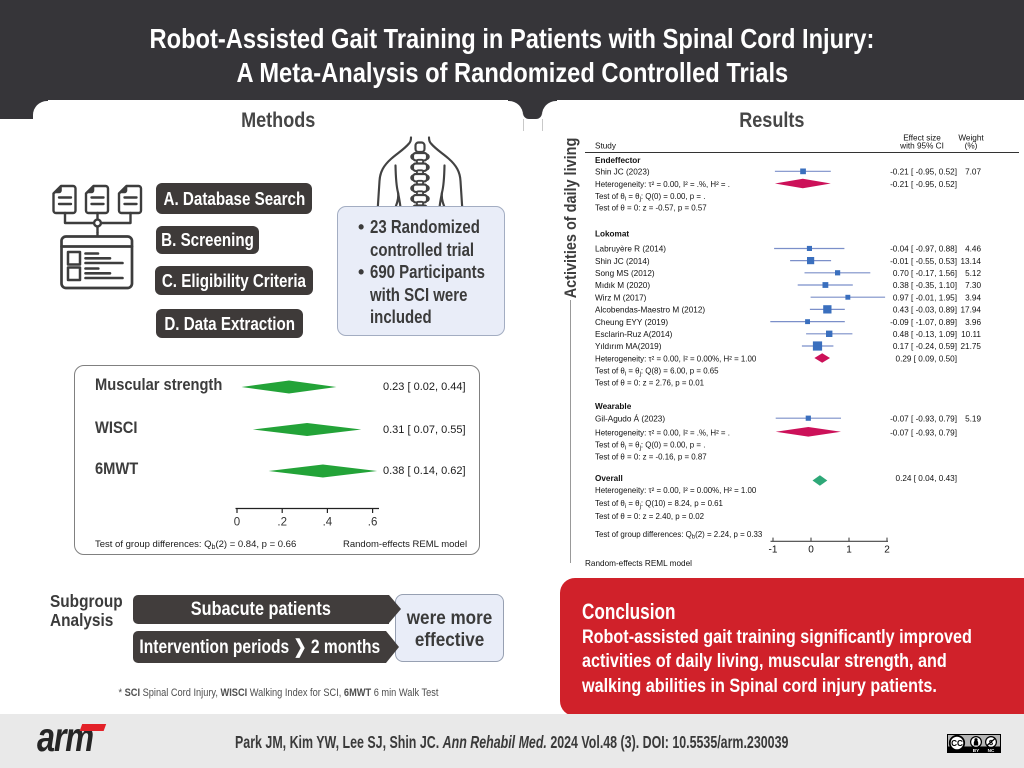 The image size is (1024, 768). I want to click on svg-text: Overall, so click(609, 478).